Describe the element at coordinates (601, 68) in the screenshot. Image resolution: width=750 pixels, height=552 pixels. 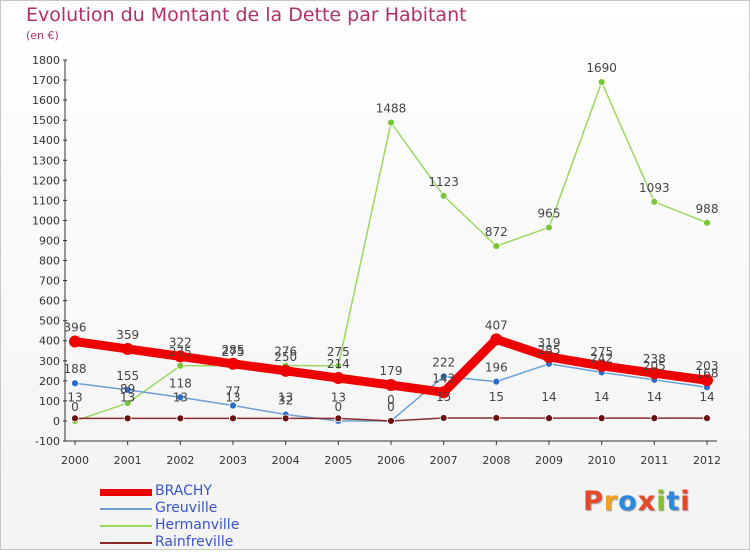
I see `data-label: 1690` at that location.